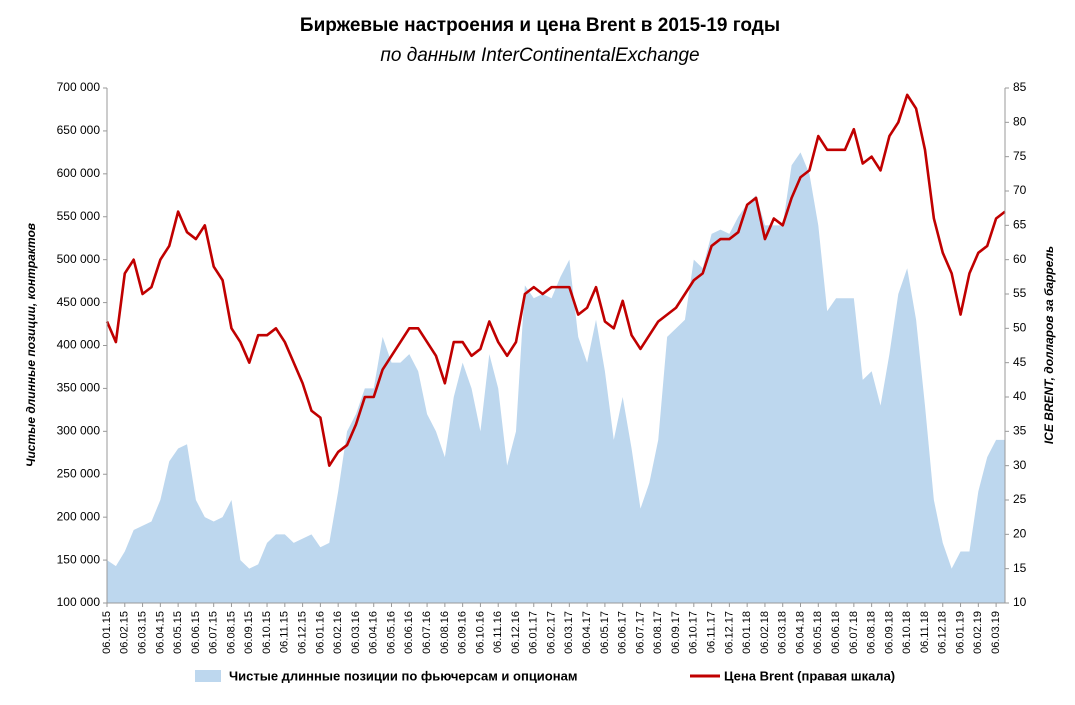 Image resolution: width=1075 pixels, height=705 pixels. Describe the element at coordinates (79, 87) in the screenshot. I see `y-tick-label: 700 000` at that location.